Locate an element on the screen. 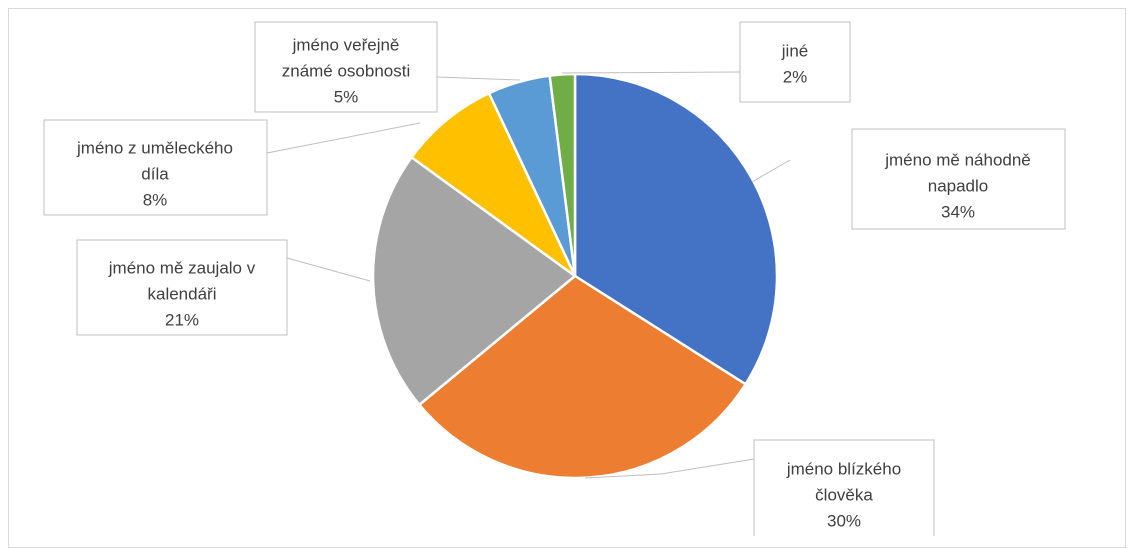  data-label-category: jméno z uměleckého is located at coordinates (154, 147).